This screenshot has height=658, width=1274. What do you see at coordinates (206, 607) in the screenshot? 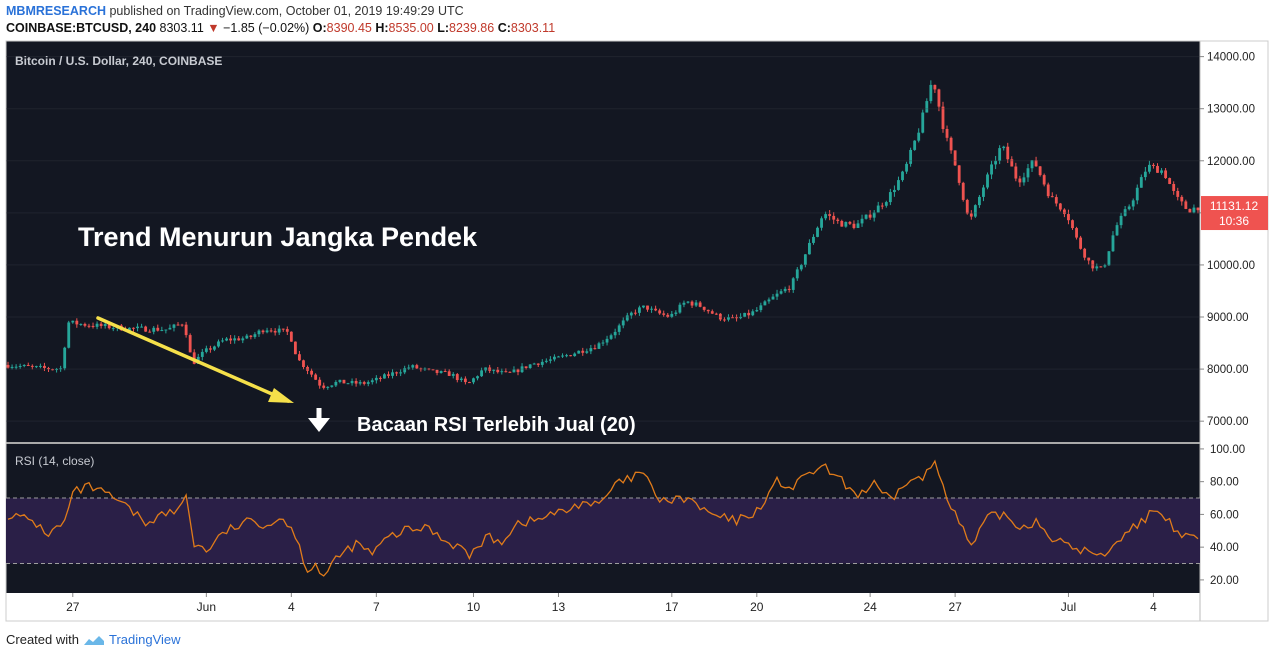
I see `time-tick-label: Jun` at bounding box center [206, 607].